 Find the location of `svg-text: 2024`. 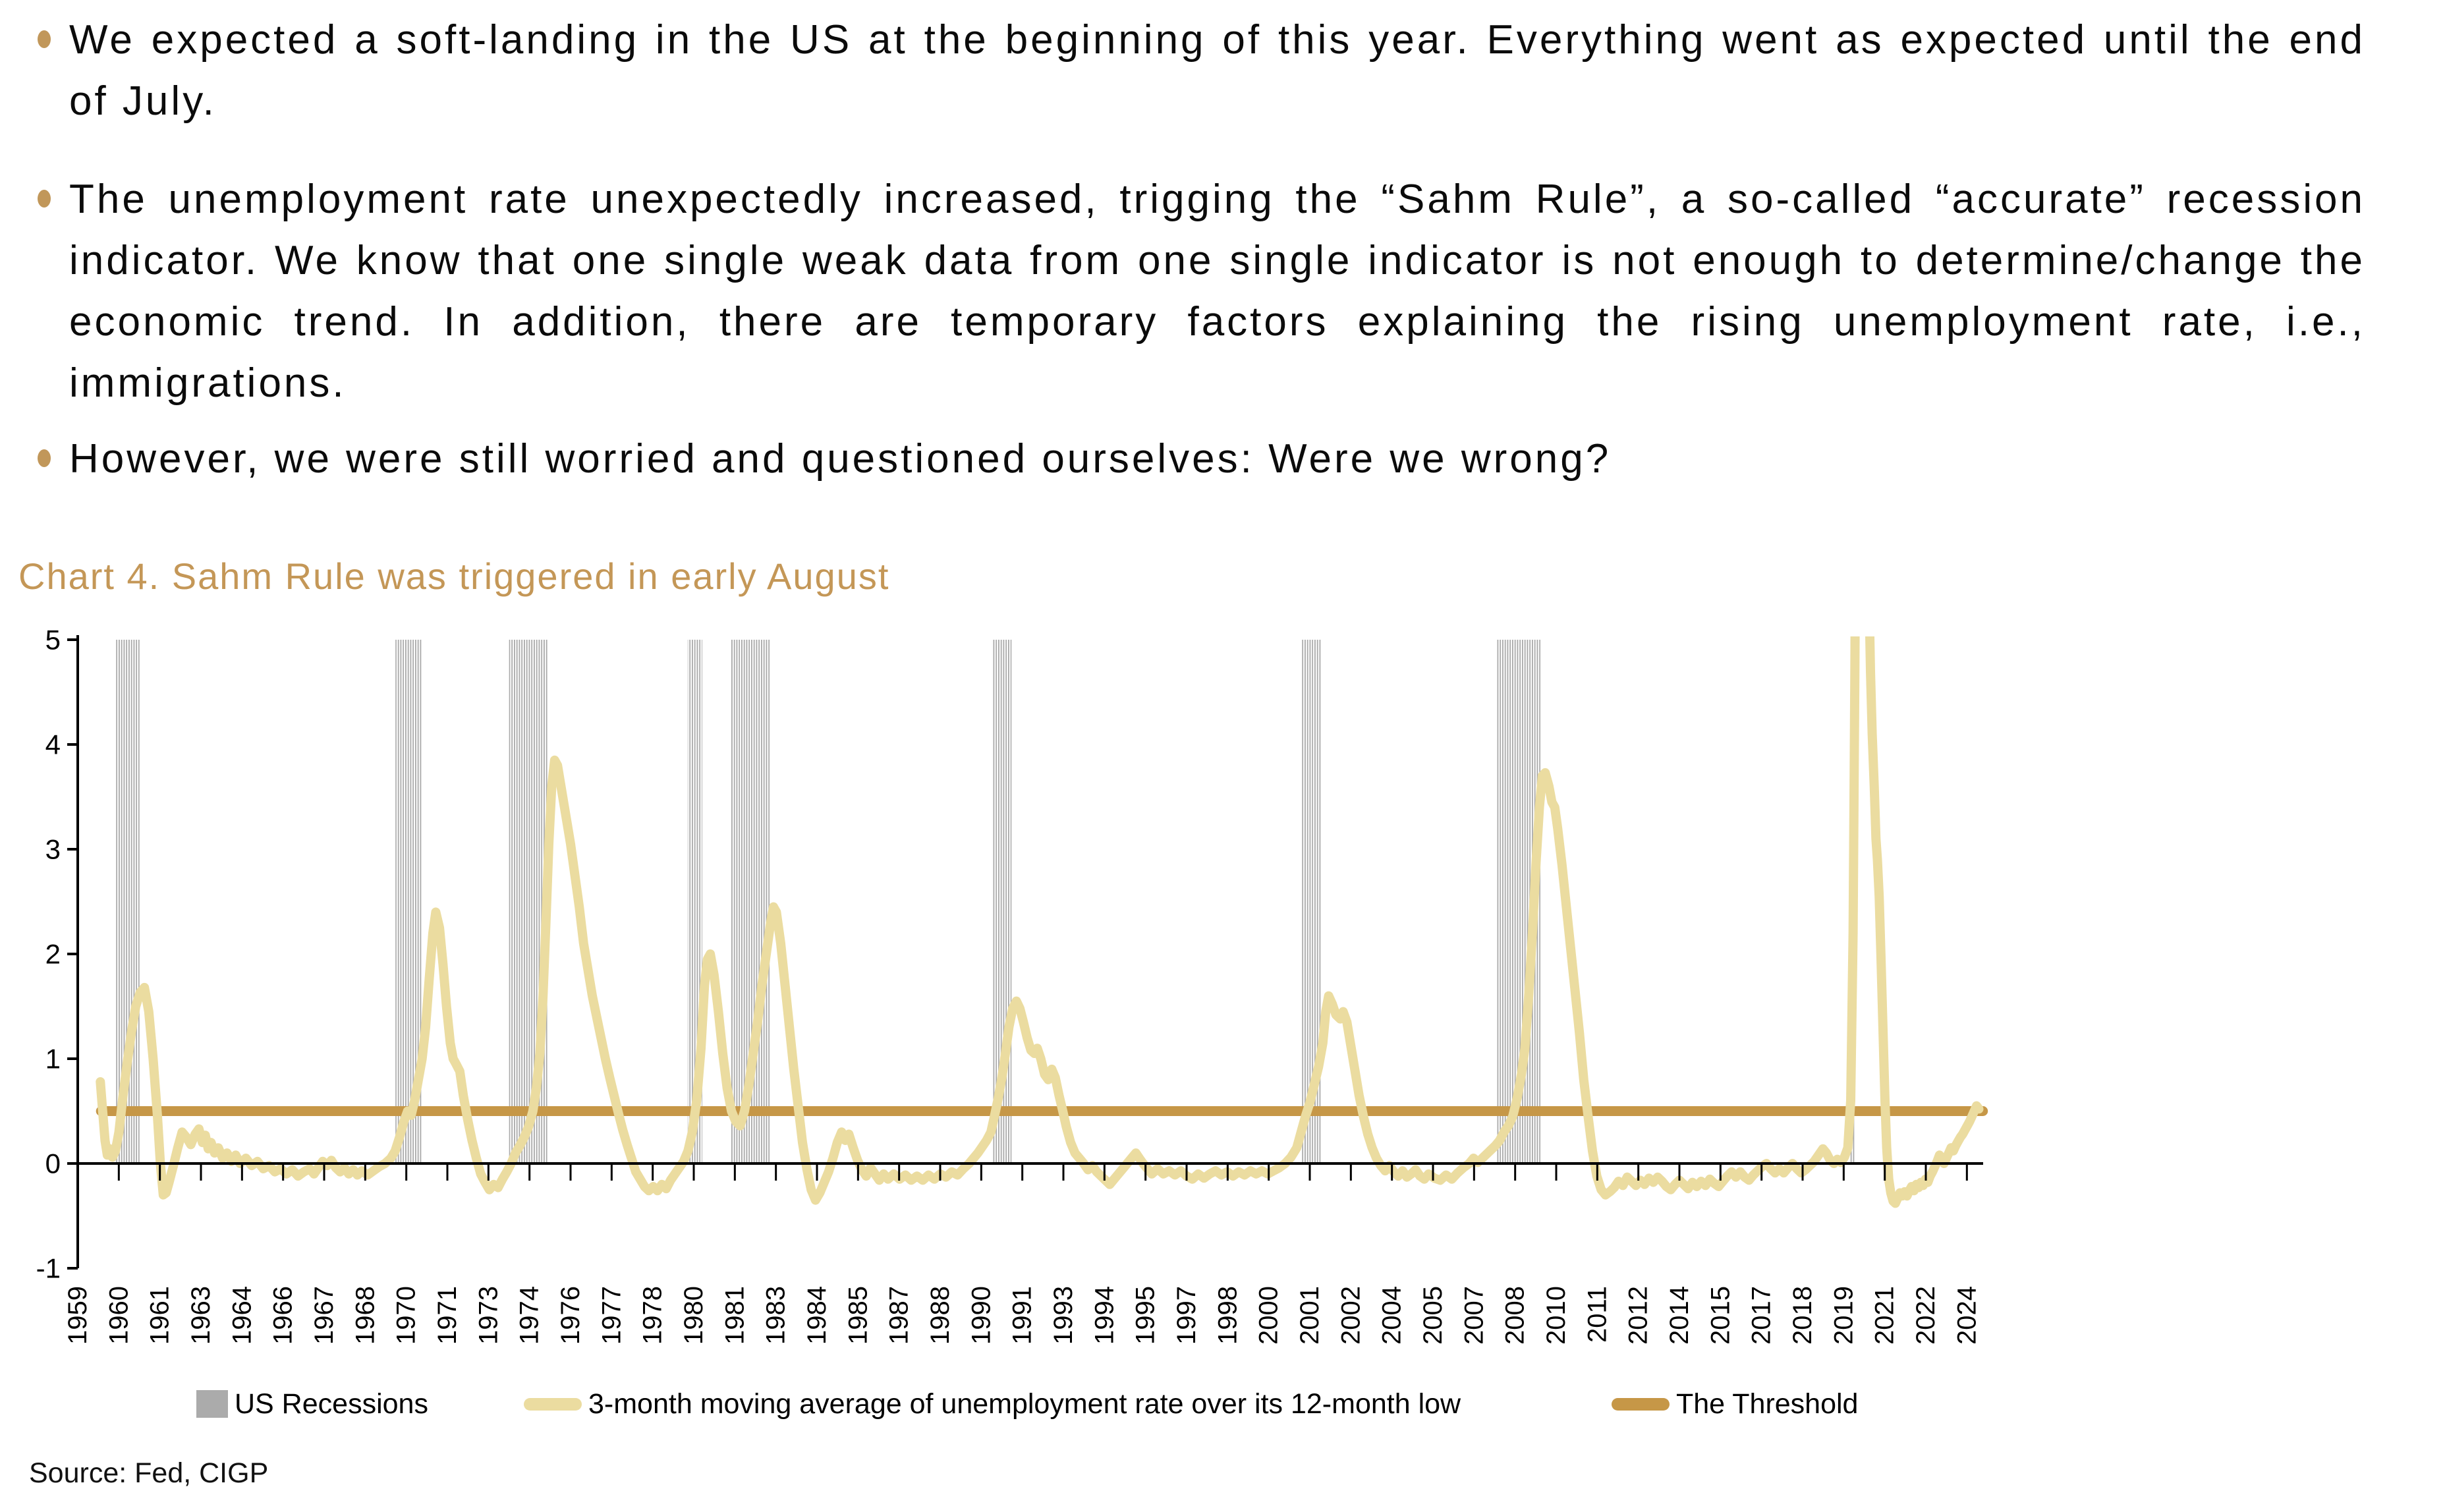

svg-text: 2024 is located at coordinates (1966, 1315).